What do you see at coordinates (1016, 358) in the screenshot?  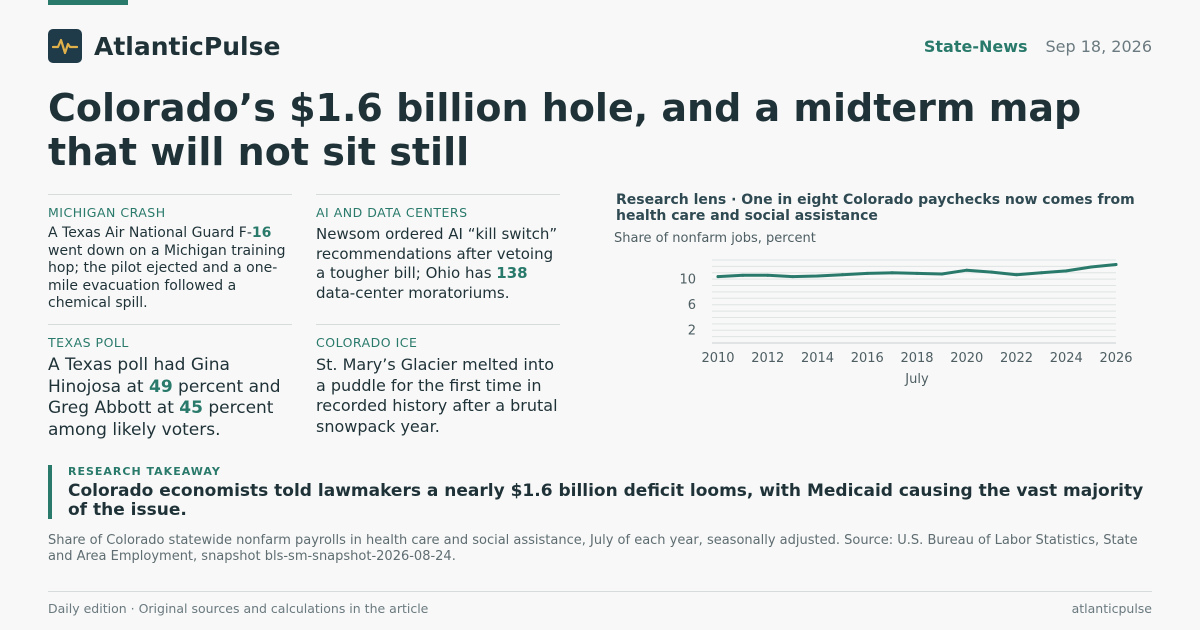 I see `x-tick-label: 2022` at bounding box center [1016, 358].